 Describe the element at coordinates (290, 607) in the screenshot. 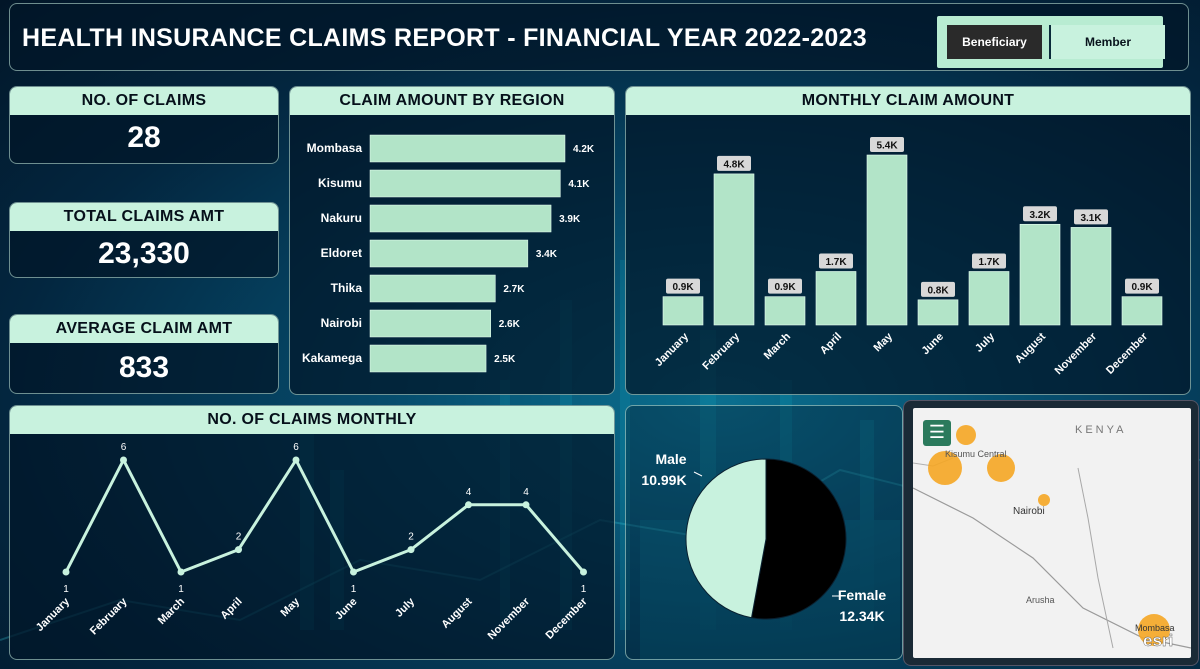

I see `claims-axis-label: May` at that location.